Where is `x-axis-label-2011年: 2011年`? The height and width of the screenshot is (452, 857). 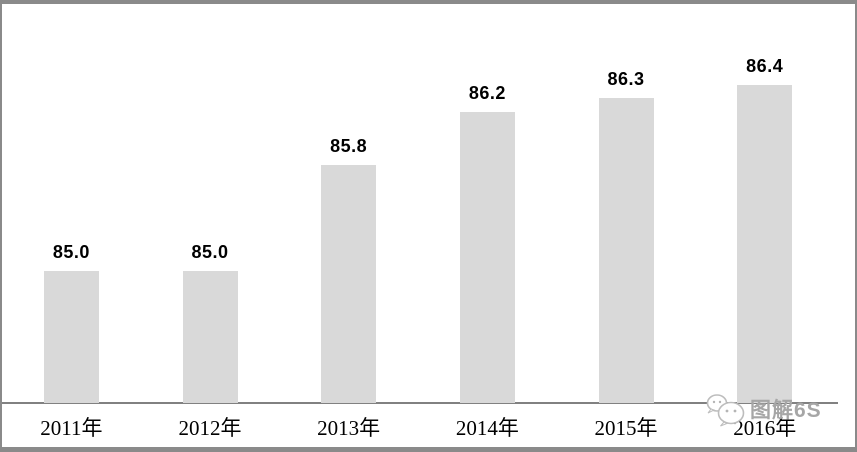
x-axis-label-2011年: 2011年 is located at coordinates (71, 428).